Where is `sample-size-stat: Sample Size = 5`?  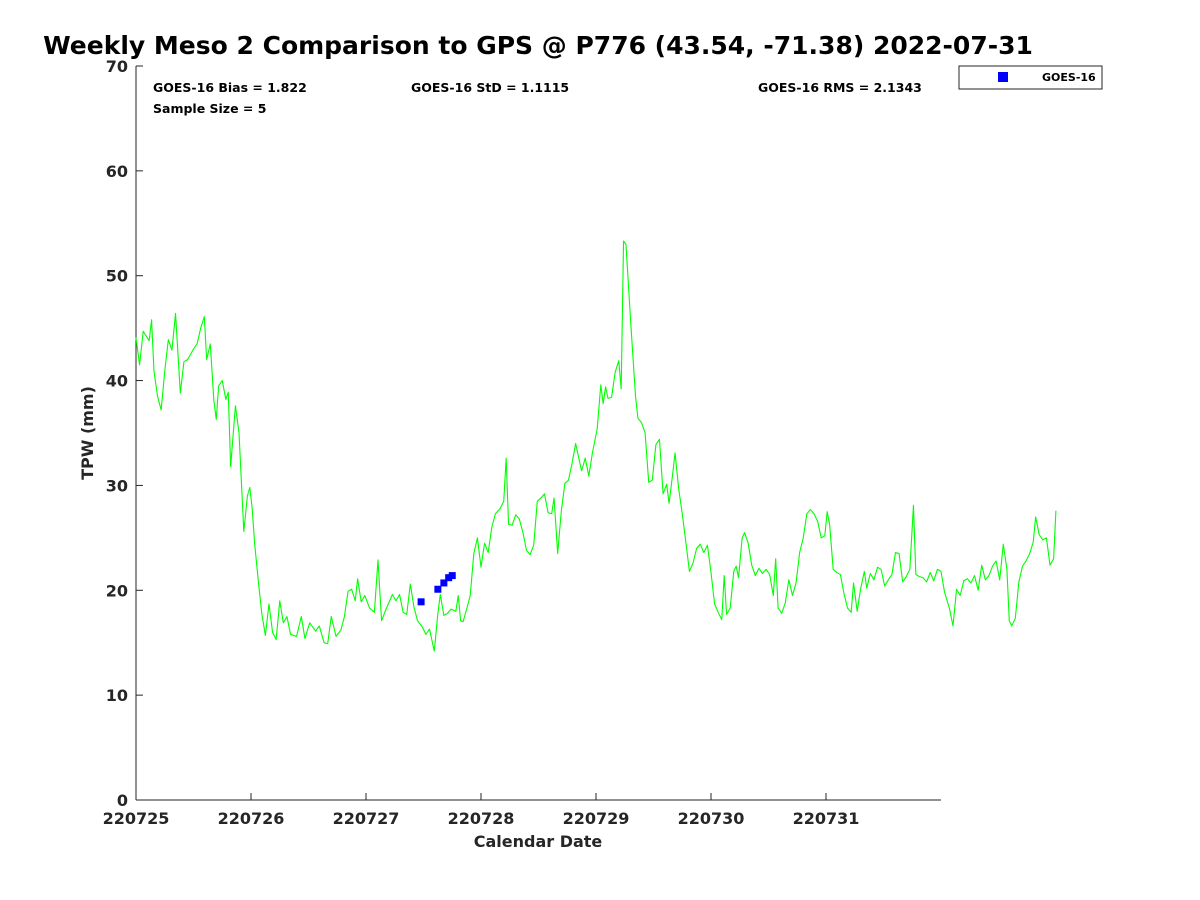
sample-size-stat: Sample Size = 5 is located at coordinates (209, 108).